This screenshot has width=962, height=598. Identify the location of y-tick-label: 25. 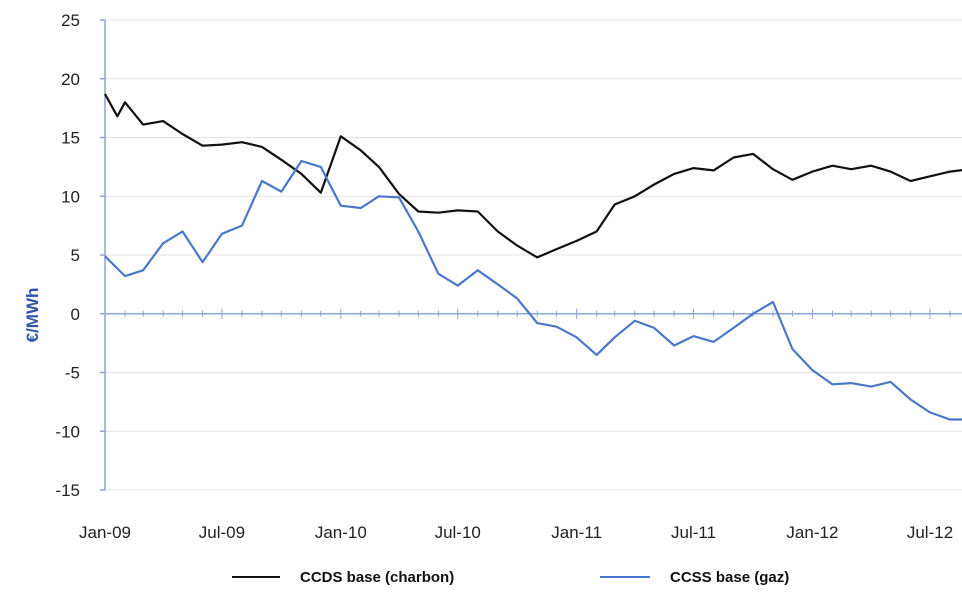
(70, 20).